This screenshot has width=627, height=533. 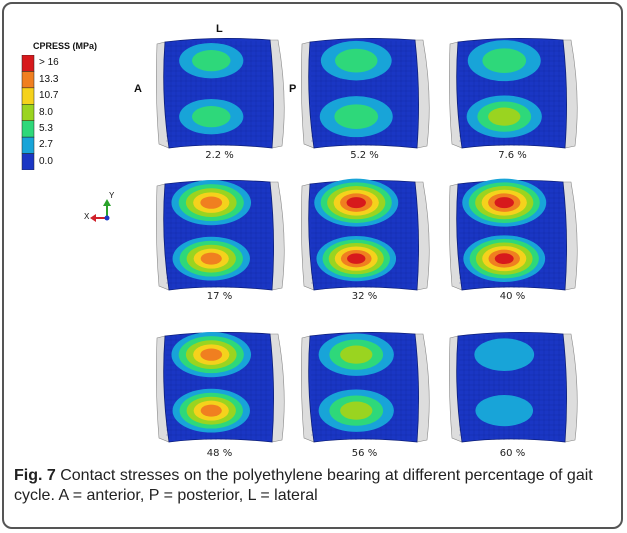 What do you see at coordinates (364, 453) in the screenshot?
I see `gait-percentage-label: 56 %` at bounding box center [364, 453].